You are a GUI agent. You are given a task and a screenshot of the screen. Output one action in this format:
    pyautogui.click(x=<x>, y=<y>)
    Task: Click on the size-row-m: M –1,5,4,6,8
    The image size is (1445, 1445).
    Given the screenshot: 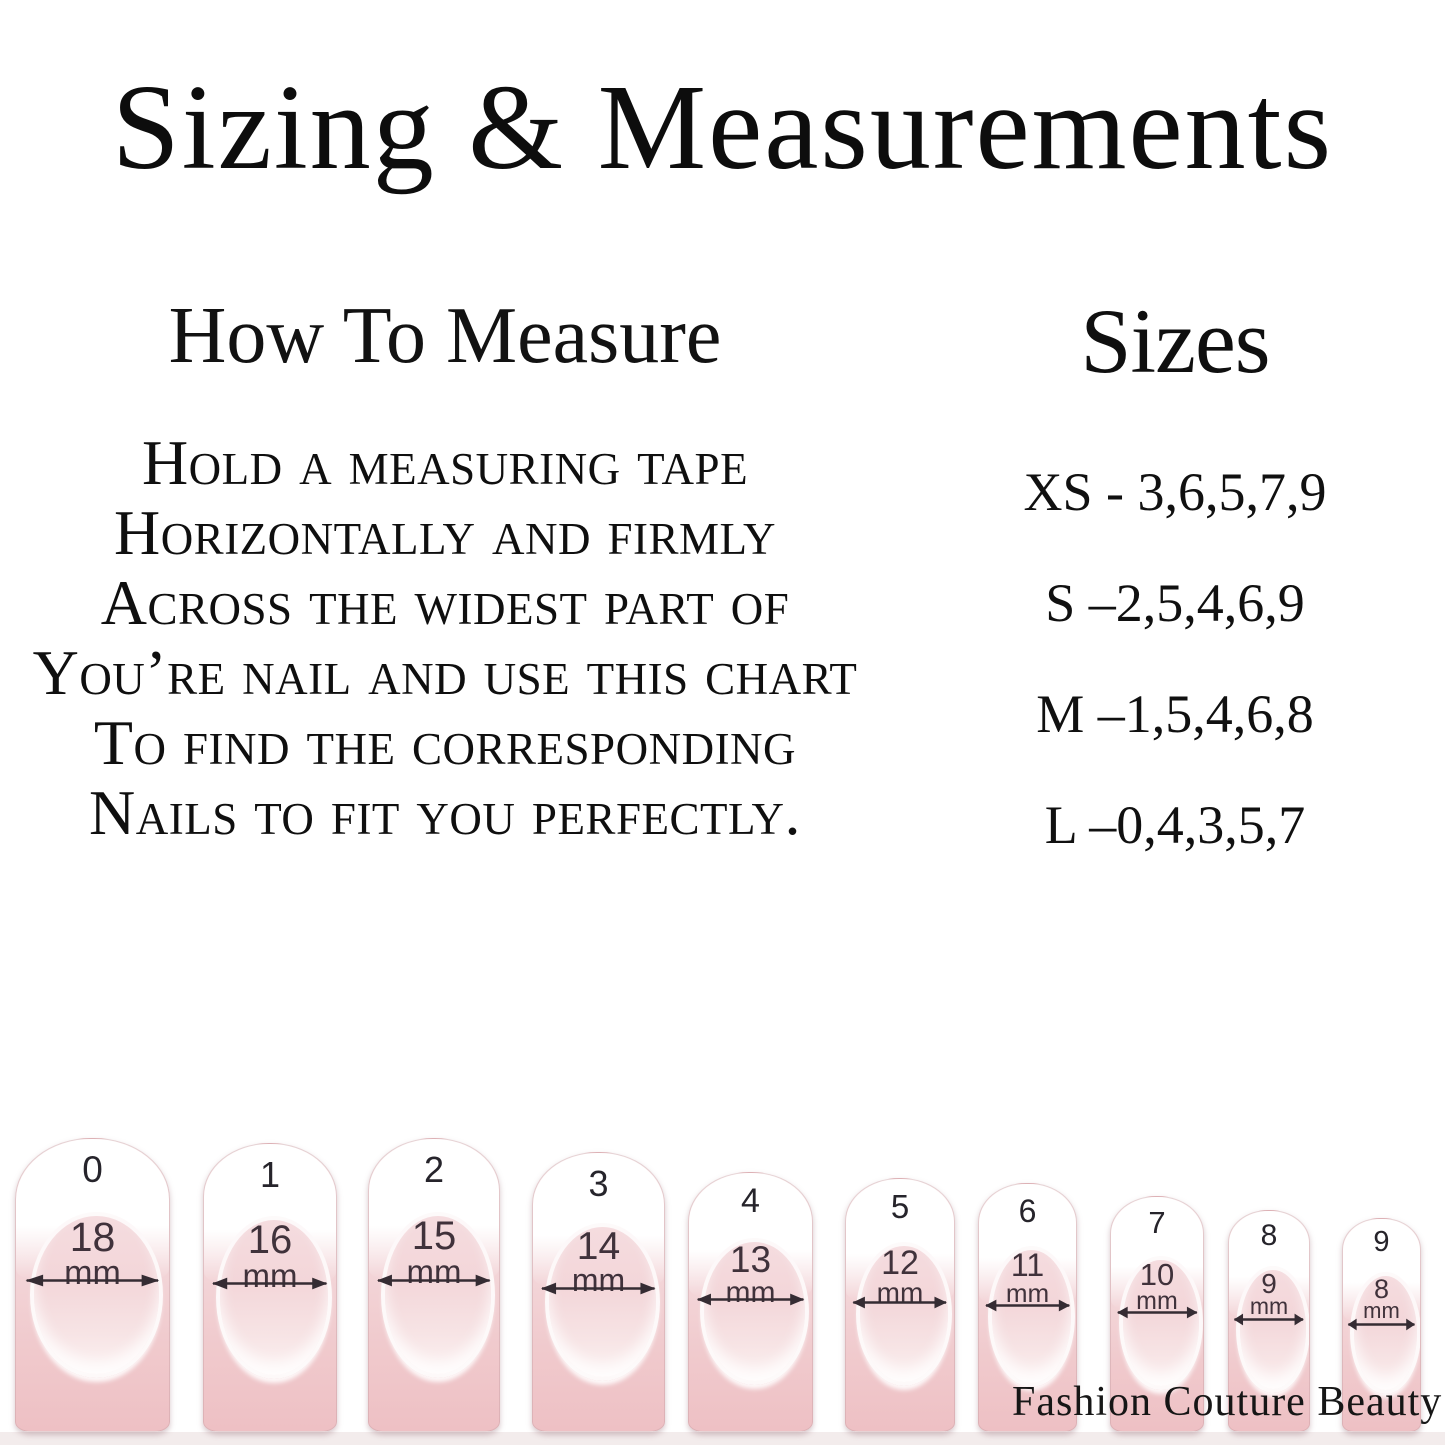 What is the action you would take?
    pyautogui.click(x=1175, y=714)
    